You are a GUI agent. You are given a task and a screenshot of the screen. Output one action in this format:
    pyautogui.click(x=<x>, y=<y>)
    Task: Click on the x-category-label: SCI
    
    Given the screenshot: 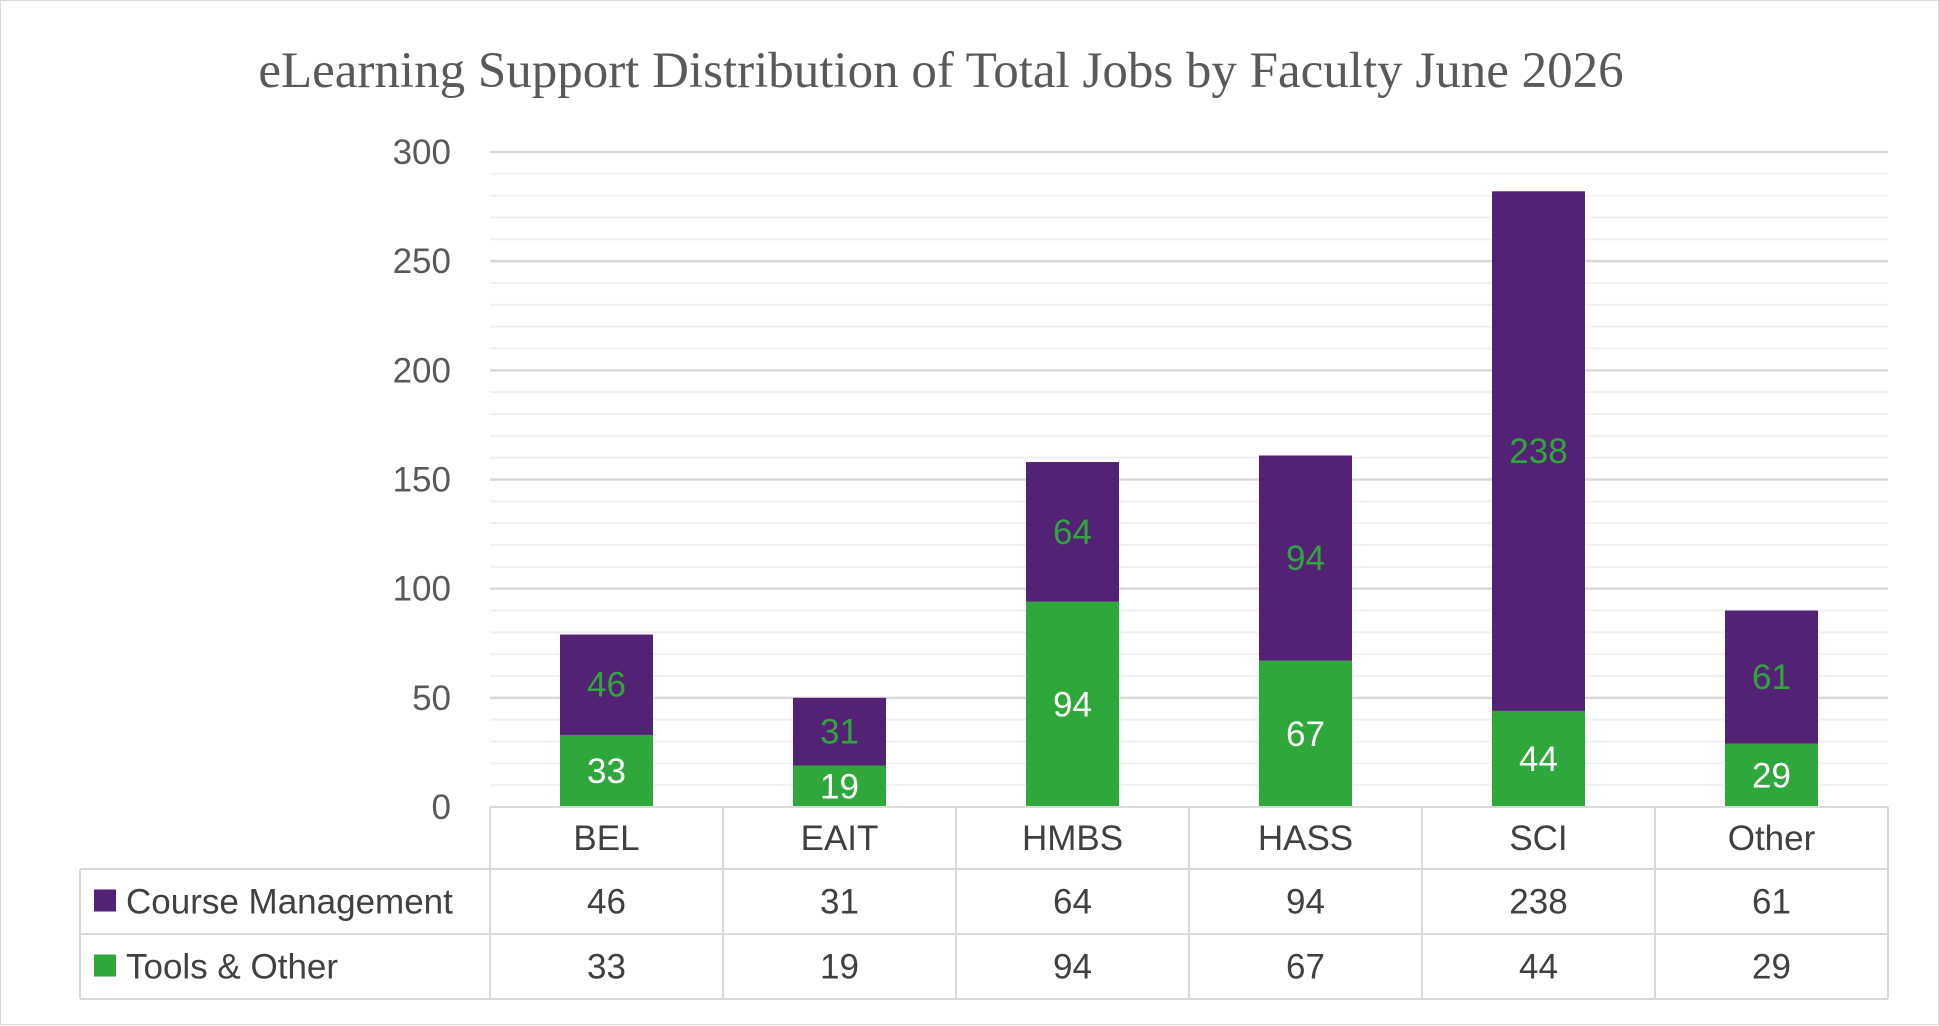 What is the action you would take?
    pyautogui.click(x=1538, y=838)
    